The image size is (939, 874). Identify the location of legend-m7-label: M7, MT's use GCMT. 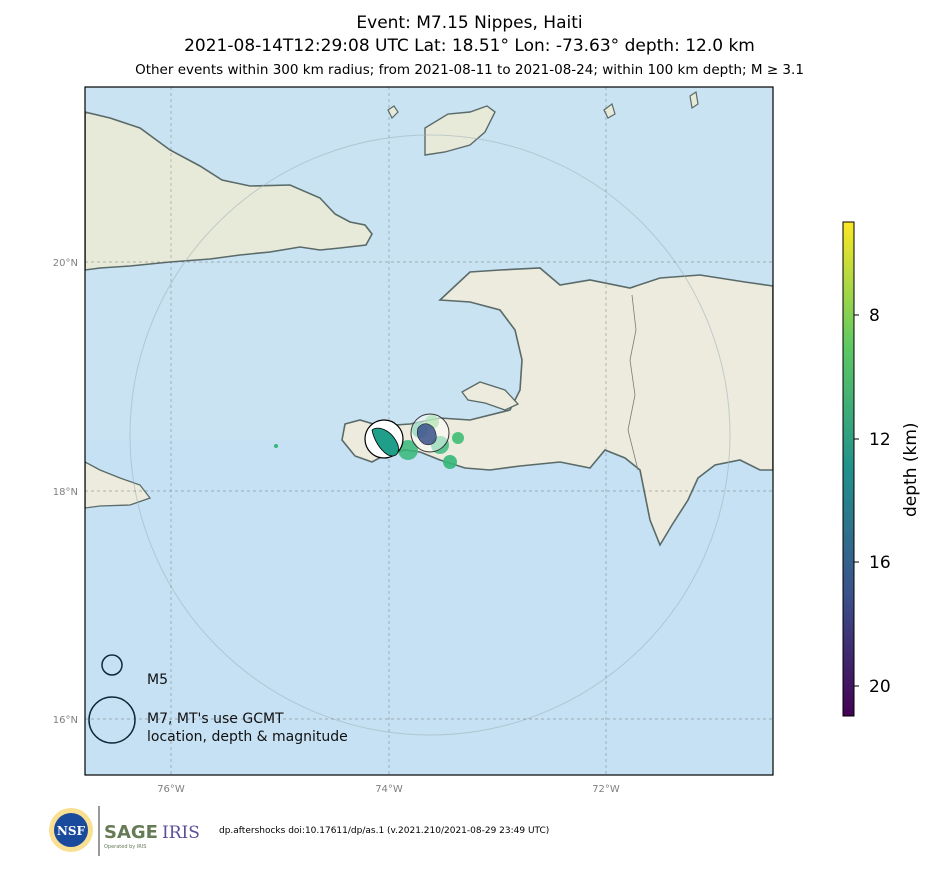
(215, 719).